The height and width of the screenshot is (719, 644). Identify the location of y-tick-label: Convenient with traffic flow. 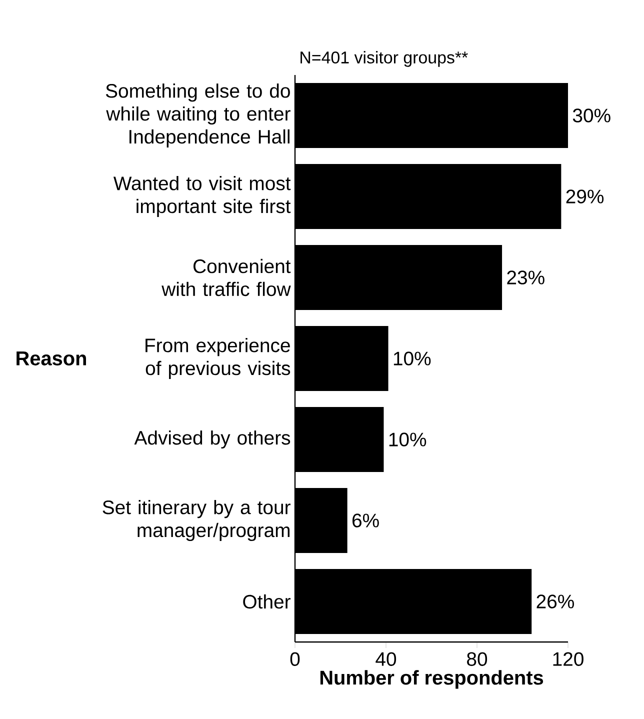
(226, 277).